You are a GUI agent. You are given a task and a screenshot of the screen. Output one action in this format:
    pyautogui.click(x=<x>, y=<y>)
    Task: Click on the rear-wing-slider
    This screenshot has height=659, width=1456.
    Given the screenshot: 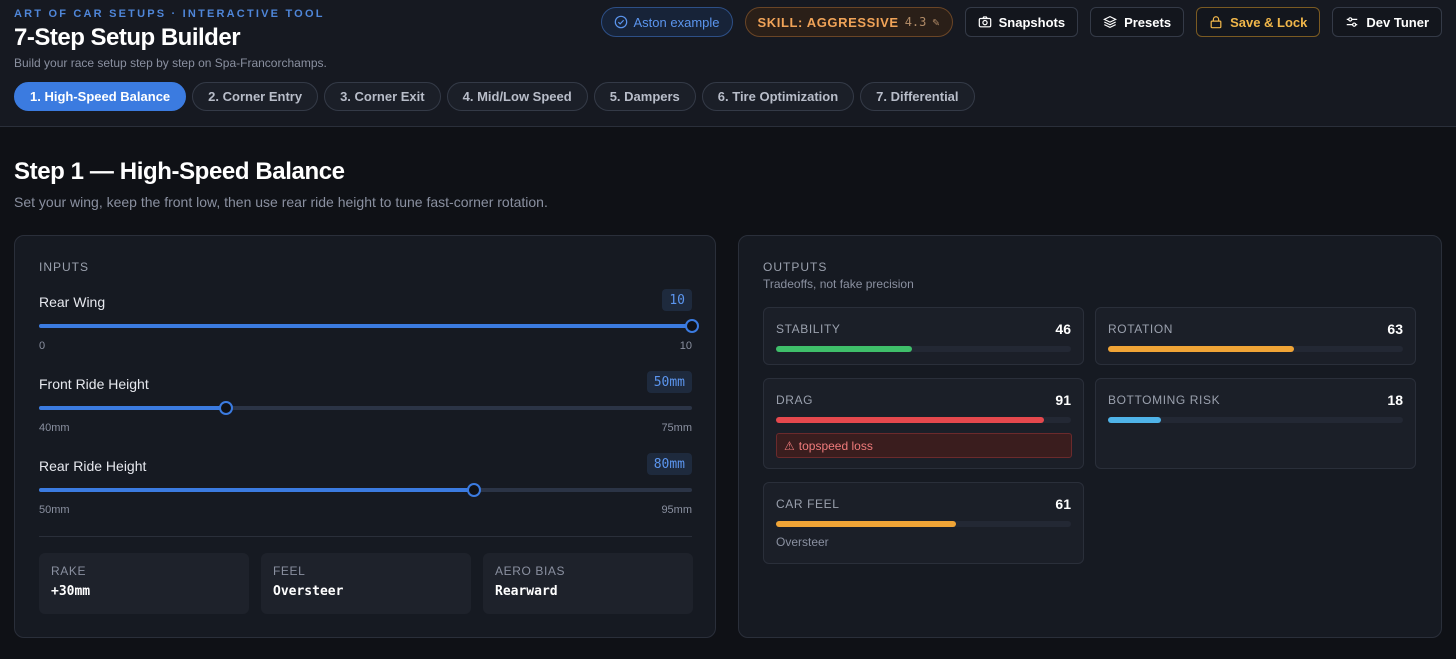 What is the action you would take?
    pyautogui.click(x=369, y=326)
    